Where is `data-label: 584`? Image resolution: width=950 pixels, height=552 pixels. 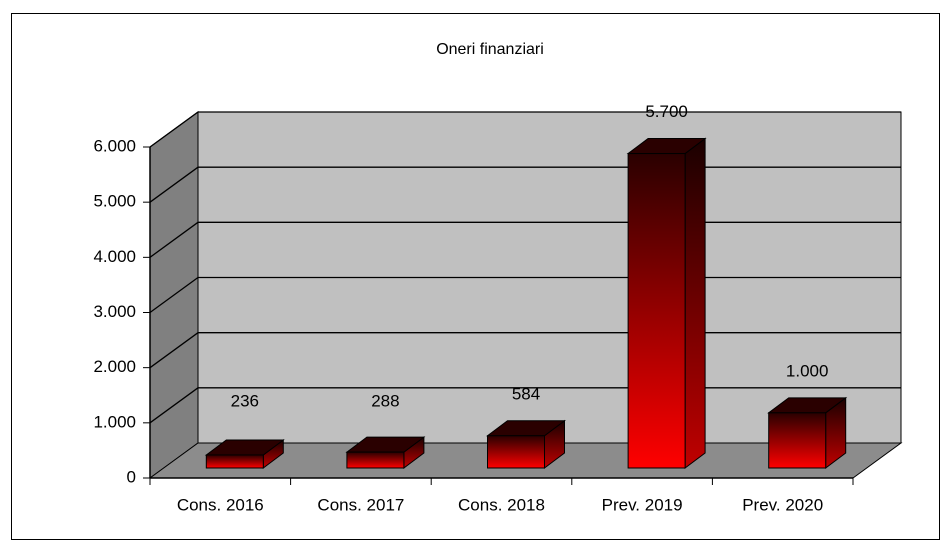
data-label: 584 is located at coordinates (526, 393).